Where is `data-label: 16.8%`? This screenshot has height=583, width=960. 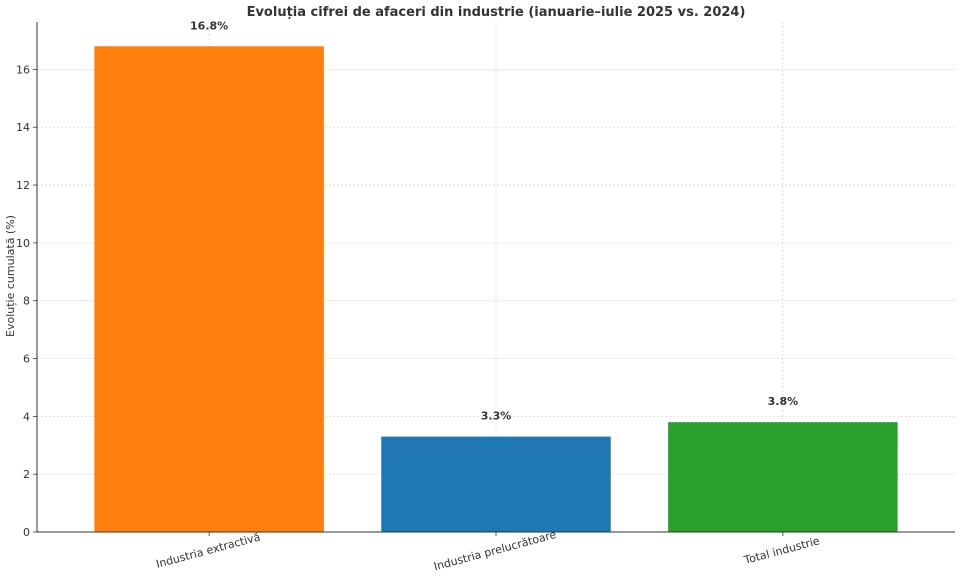
data-label: 16.8% is located at coordinates (209, 25).